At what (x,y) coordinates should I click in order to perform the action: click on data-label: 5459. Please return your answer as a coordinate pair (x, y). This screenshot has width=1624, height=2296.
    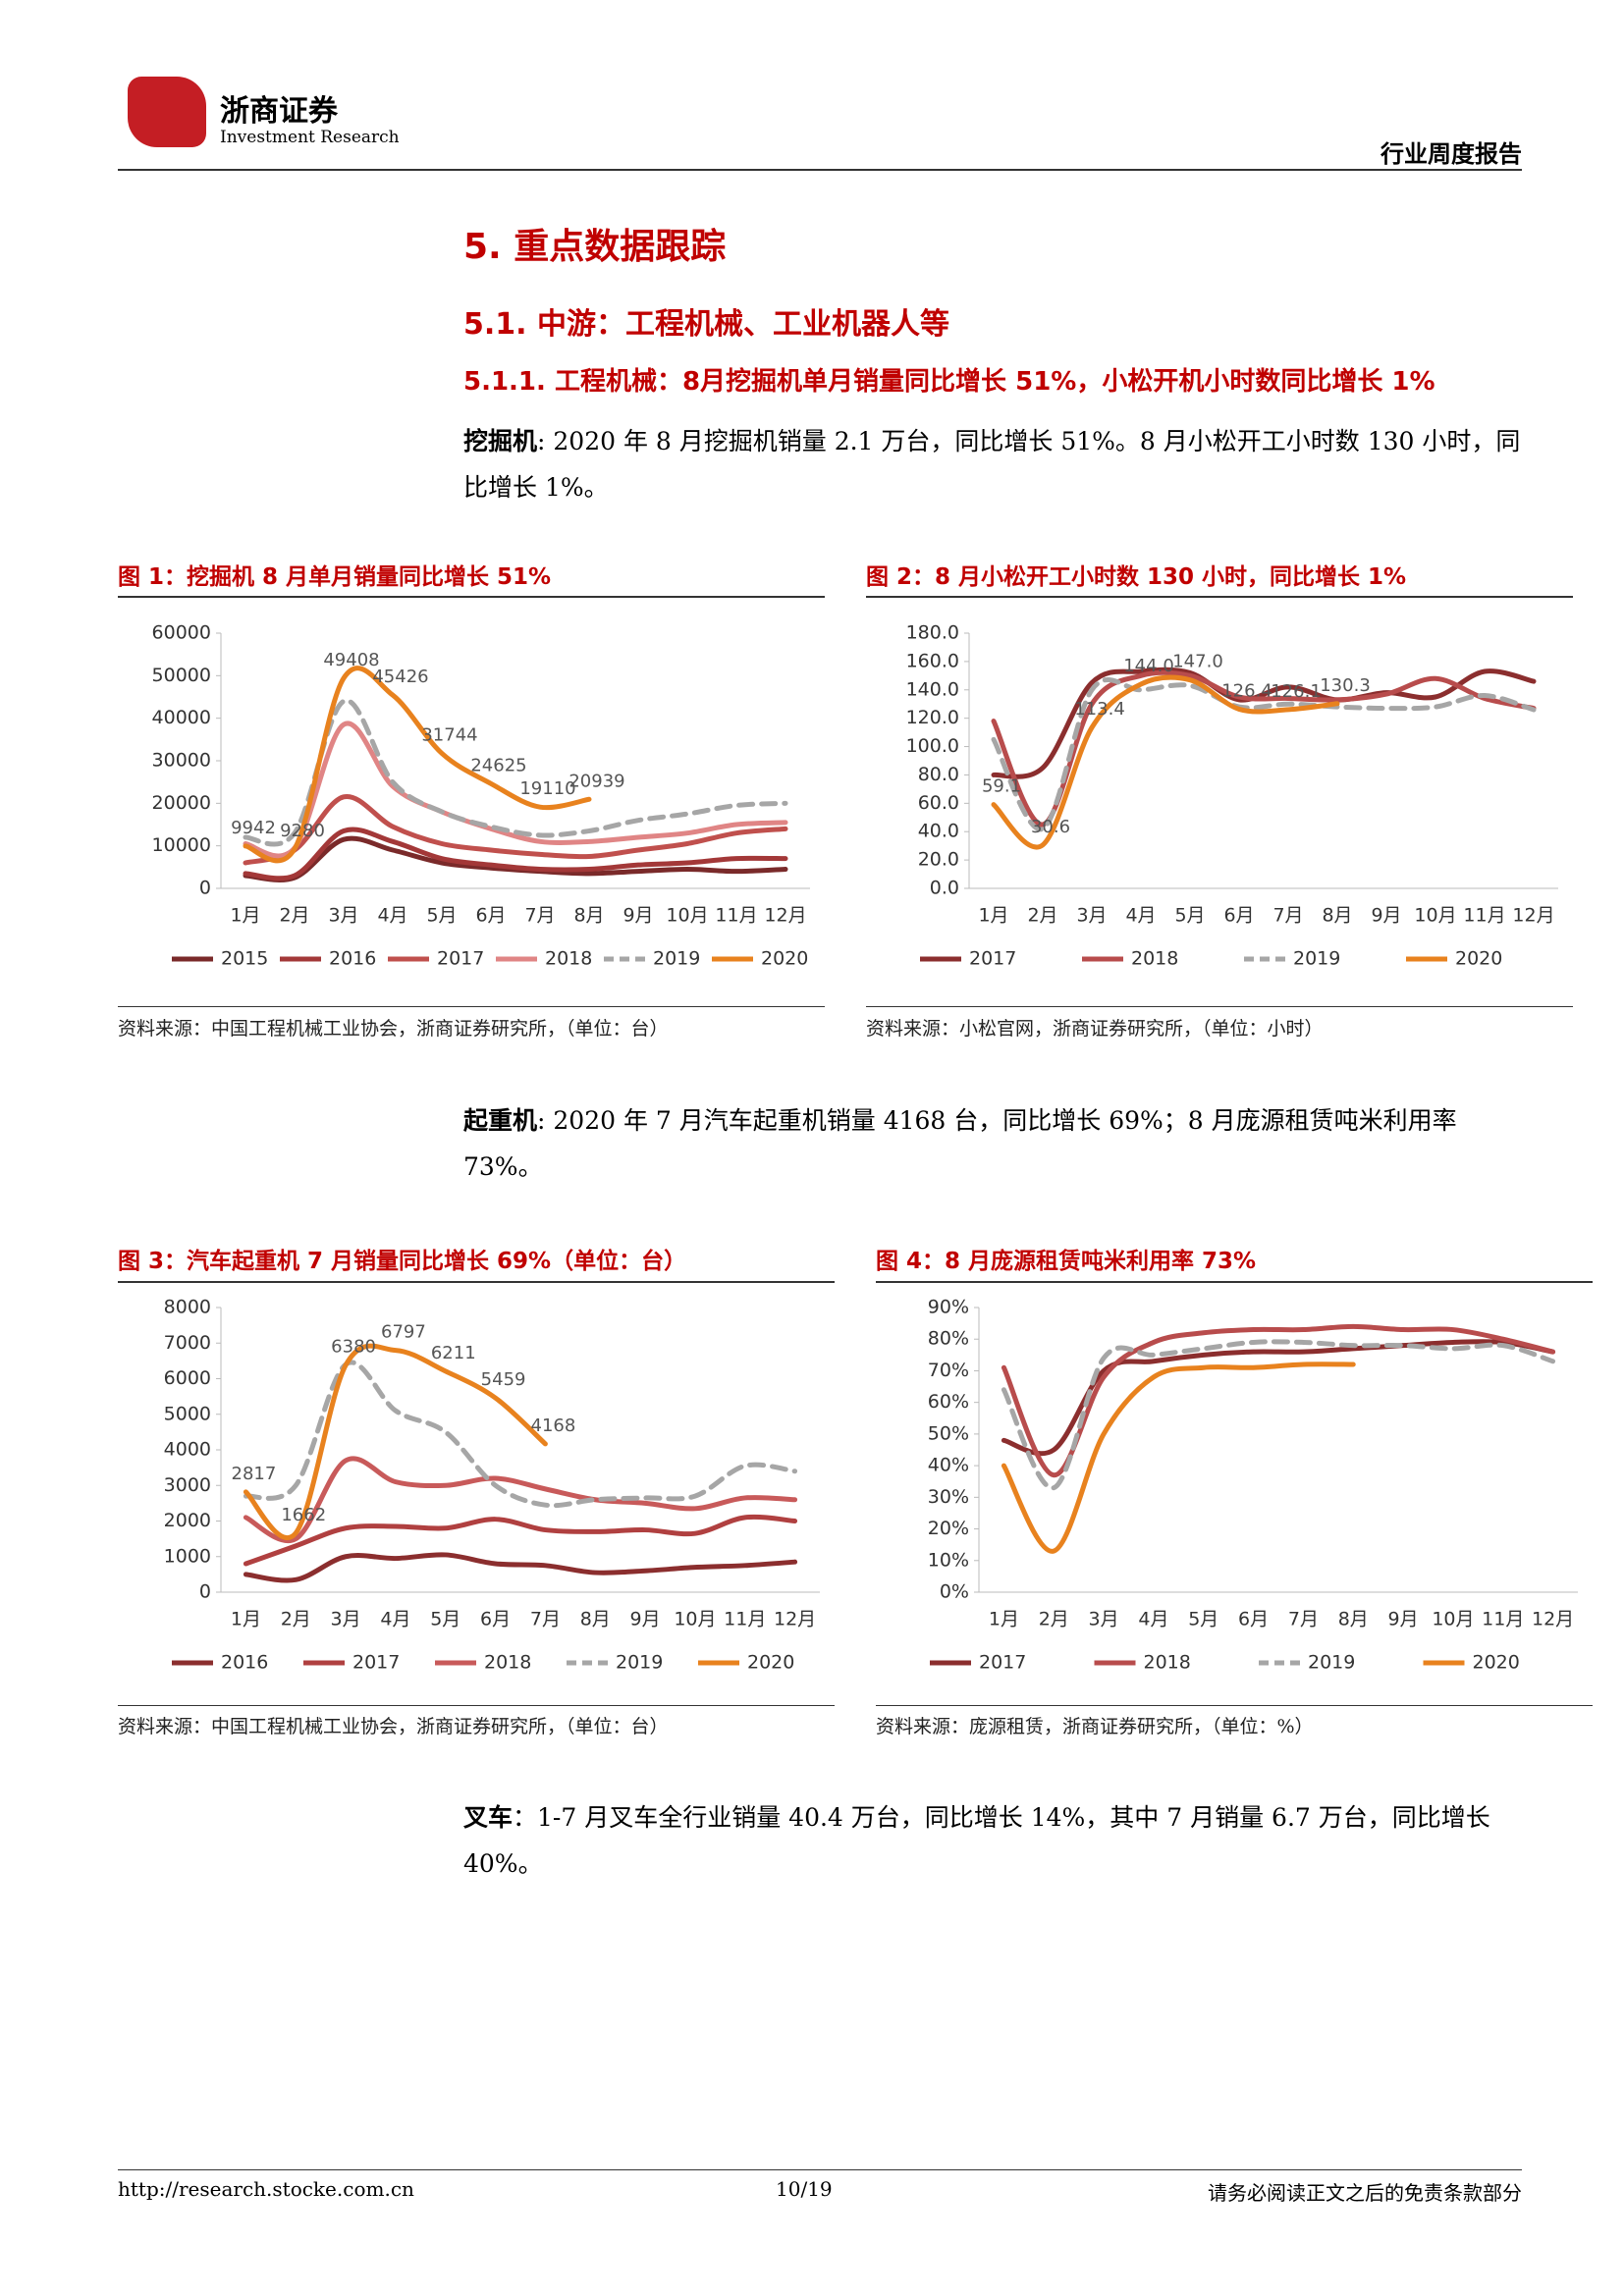
    Looking at the image, I should click on (503, 1379).